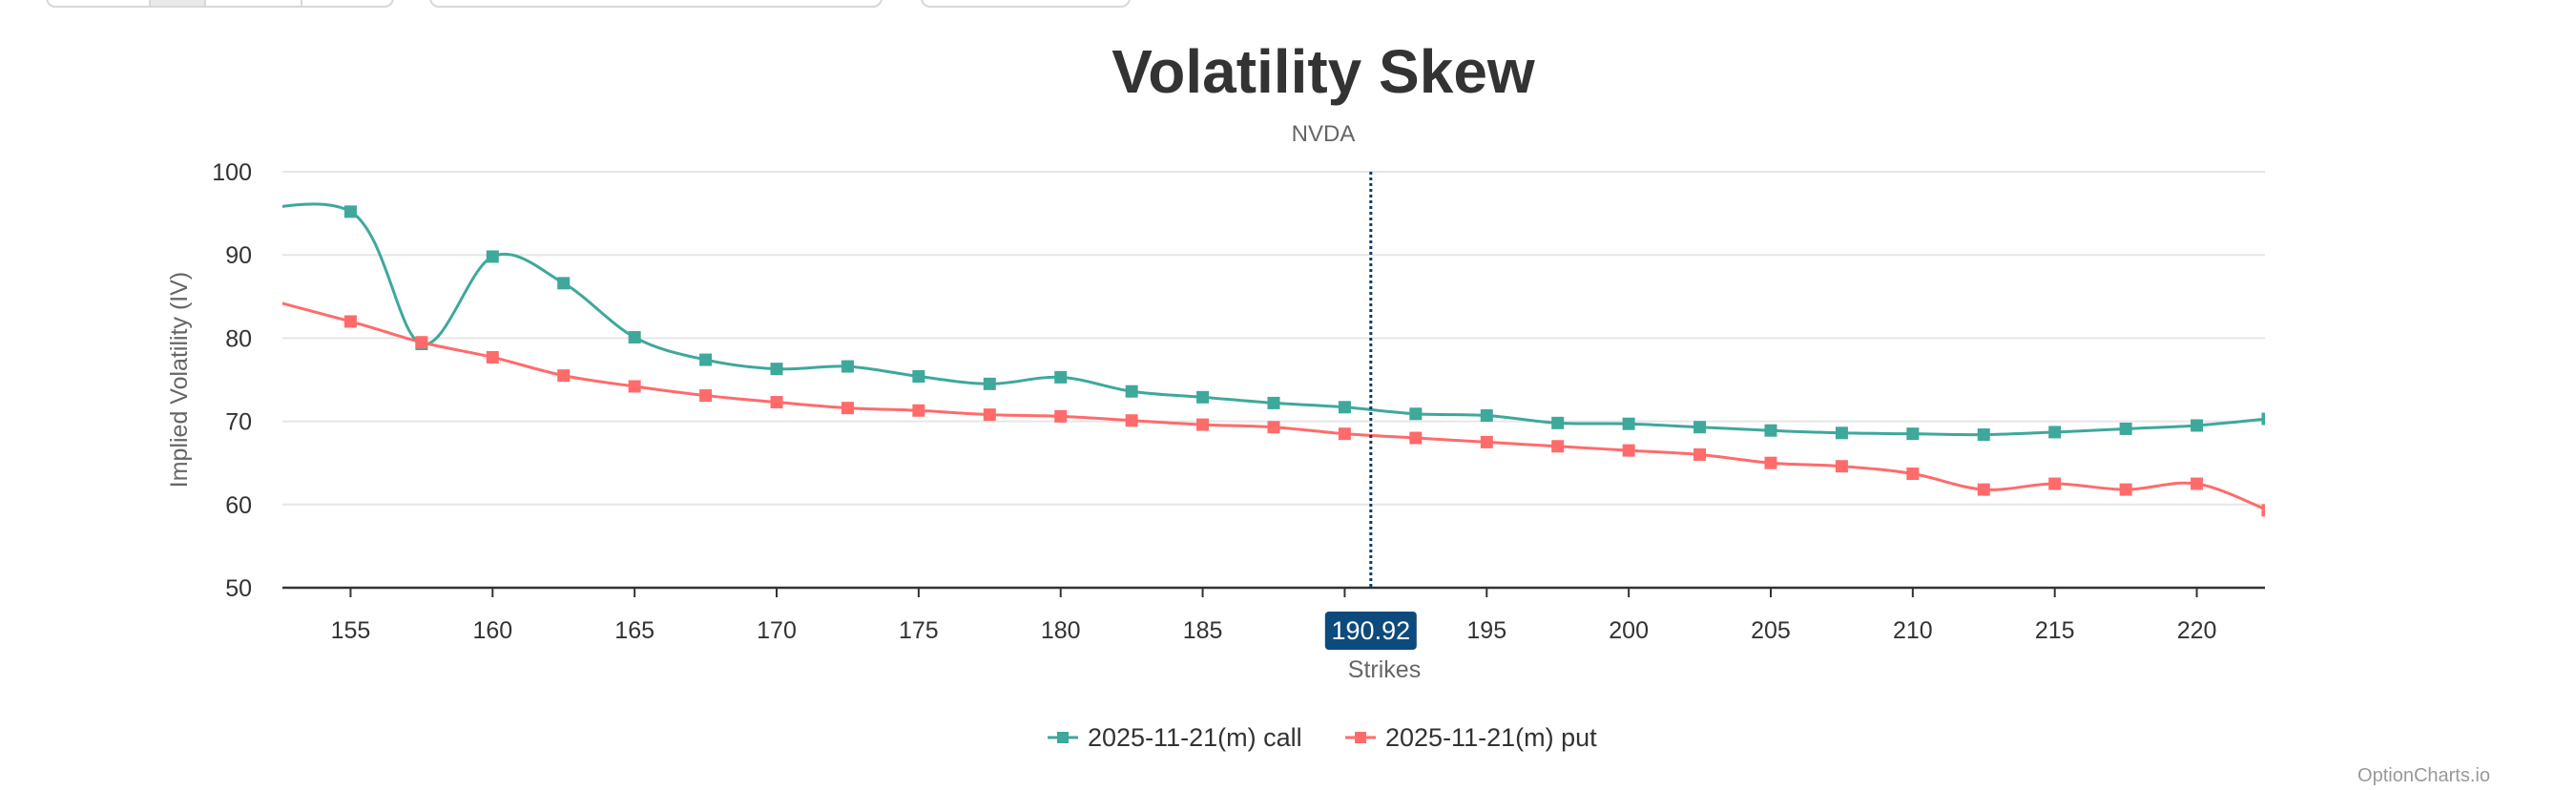 This screenshot has width=2576, height=790. I want to click on x-tick-label: 210, so click(1913, 631).